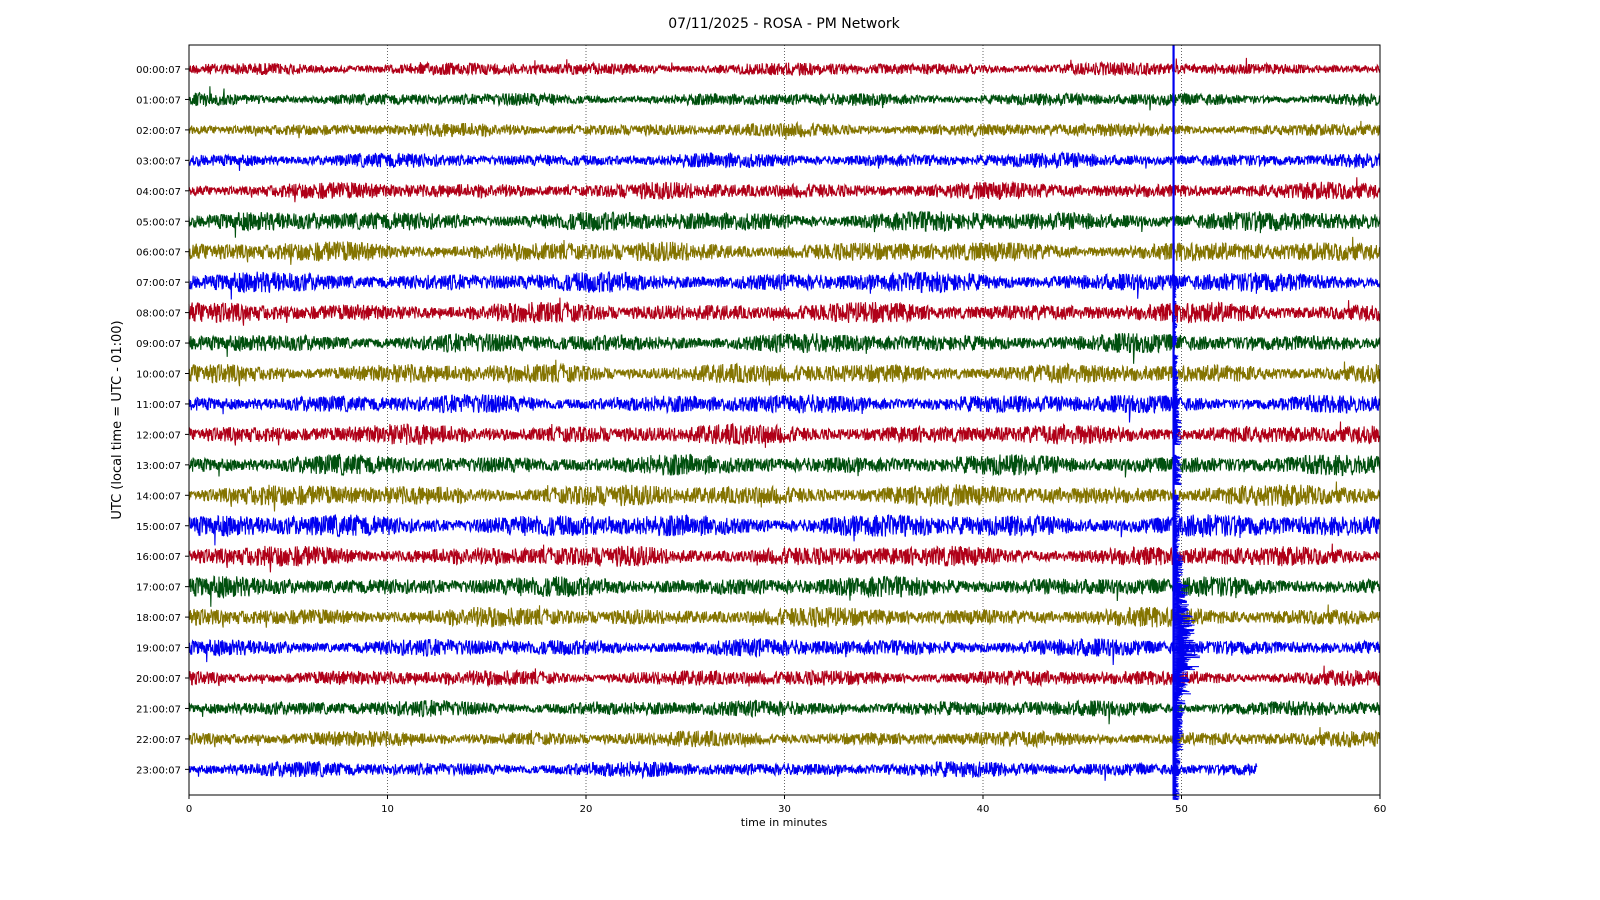 The width and height of the screenshot is (1600, 900). Describe the element at coordinates (983, 809) in the screenshot. I see `x-tick-label: 40` at that location.